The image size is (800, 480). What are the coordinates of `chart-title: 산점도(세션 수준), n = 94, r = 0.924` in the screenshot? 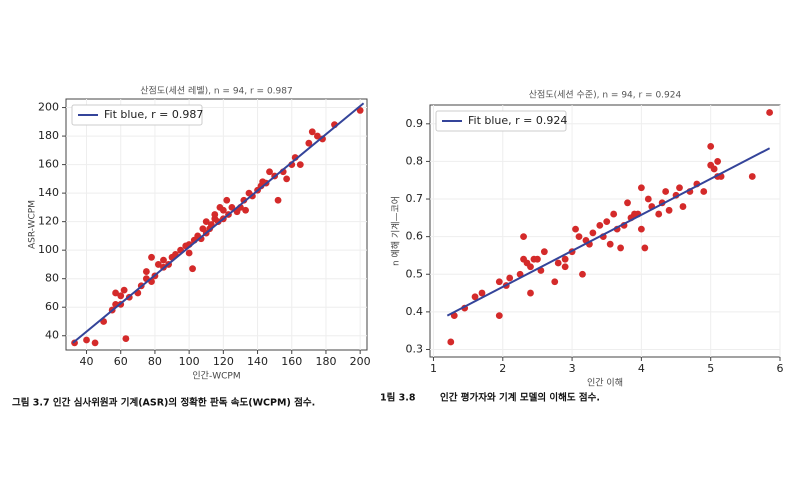 It's located at (605, 95).